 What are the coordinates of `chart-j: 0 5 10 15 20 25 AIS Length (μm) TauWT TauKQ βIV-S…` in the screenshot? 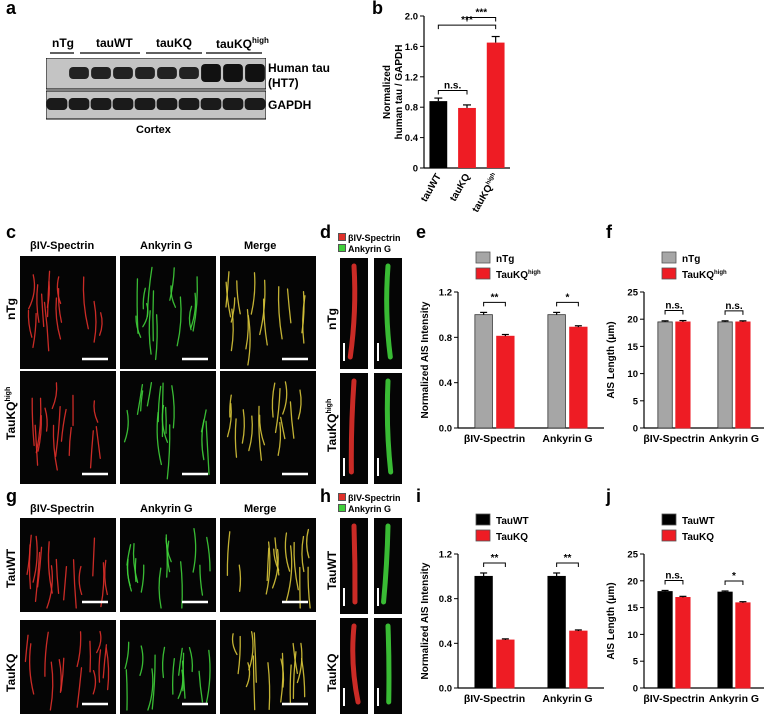 It's located at (685, 609).